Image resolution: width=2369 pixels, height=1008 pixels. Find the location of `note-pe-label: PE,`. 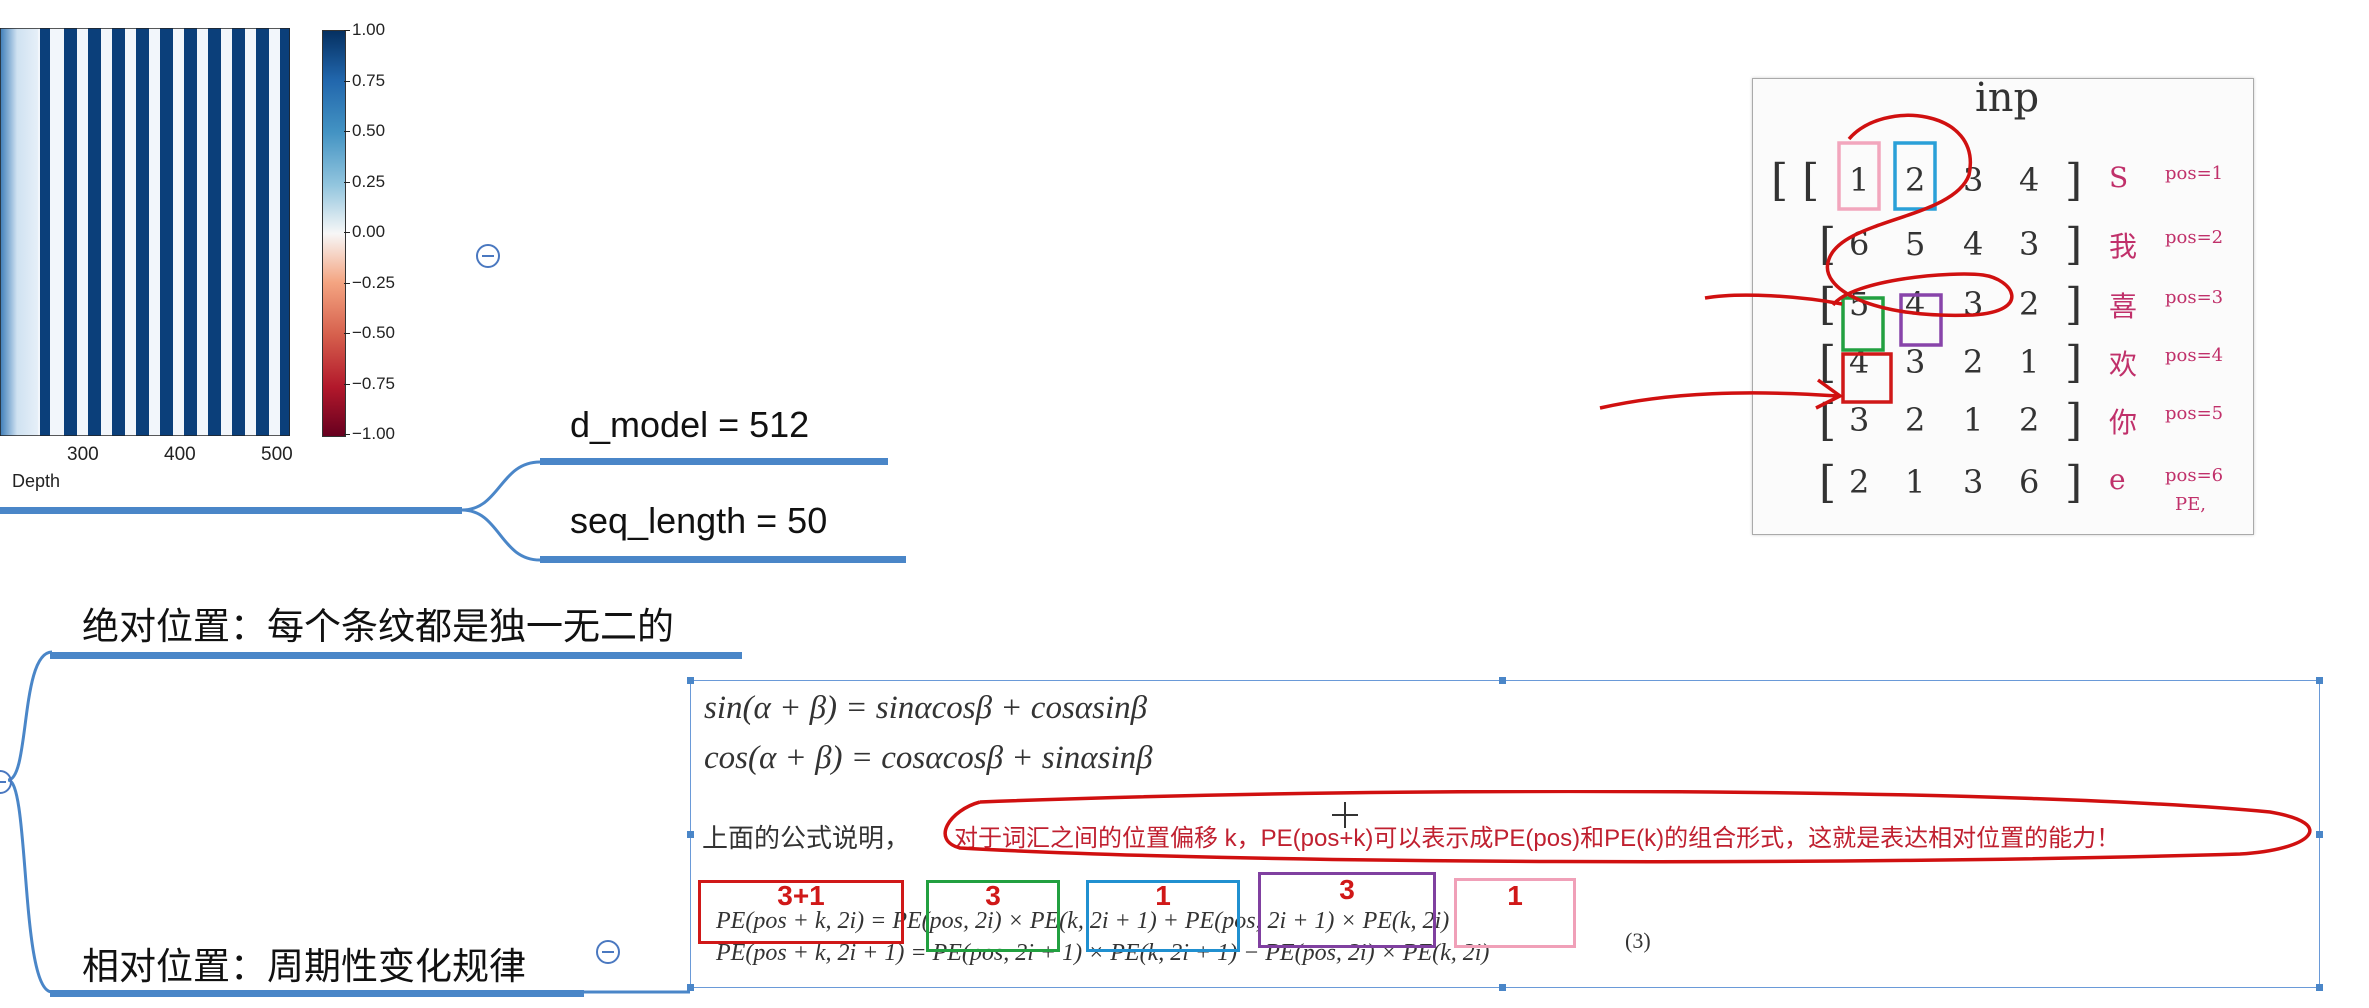

note-pe-label: PE, is located at coordinates (2190, 504).